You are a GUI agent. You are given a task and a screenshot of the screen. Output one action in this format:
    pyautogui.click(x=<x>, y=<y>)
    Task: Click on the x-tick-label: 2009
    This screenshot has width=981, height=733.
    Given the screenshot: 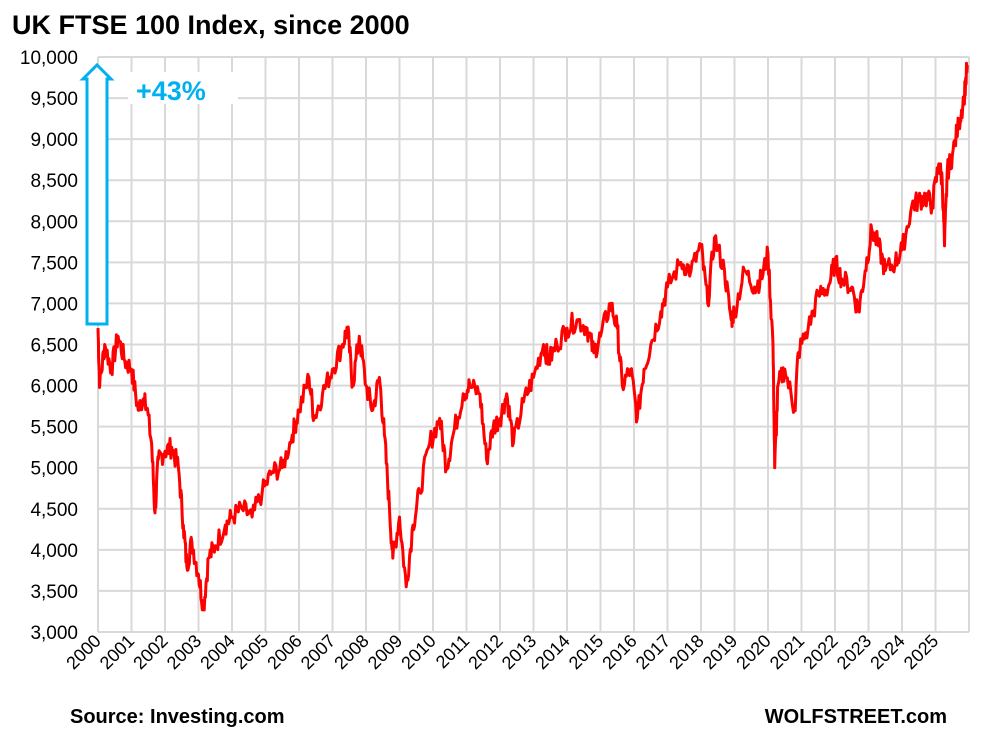 What is the action you would take?
    pyautogui.click(x=385, y=652)
    